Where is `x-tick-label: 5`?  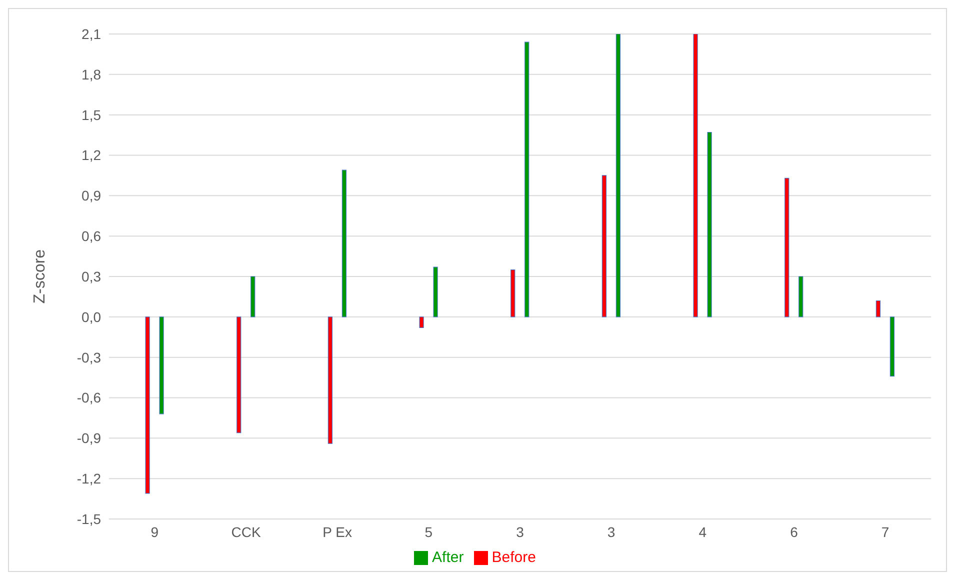 x-tick-label: 5 is located at coordinates (428, 532).